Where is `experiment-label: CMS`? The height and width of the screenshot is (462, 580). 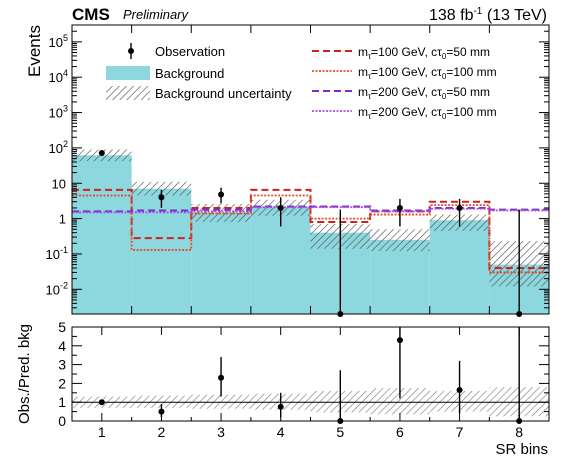
experiment-label: CMS is located at coordinates (91, 14).